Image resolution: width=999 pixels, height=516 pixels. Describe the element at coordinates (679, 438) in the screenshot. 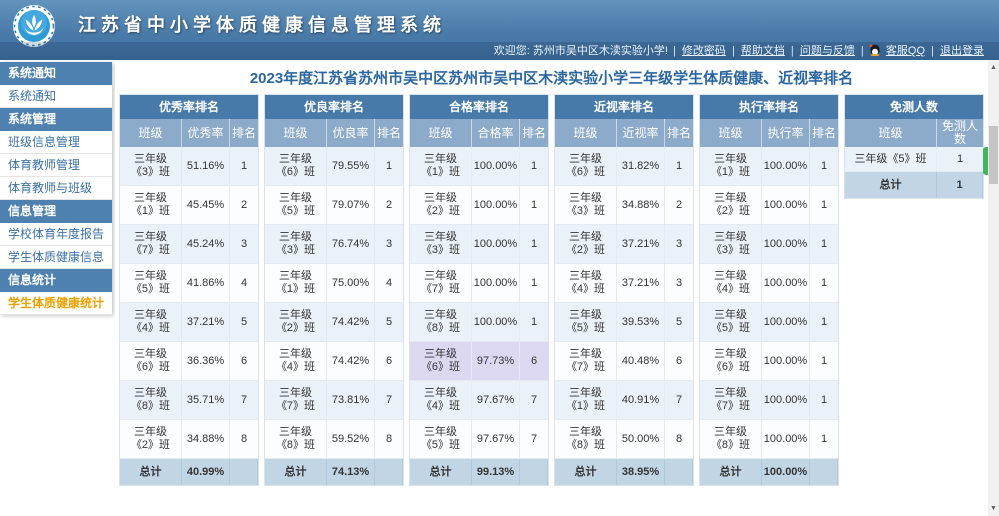

I see `rank-cell: 8` at that location.